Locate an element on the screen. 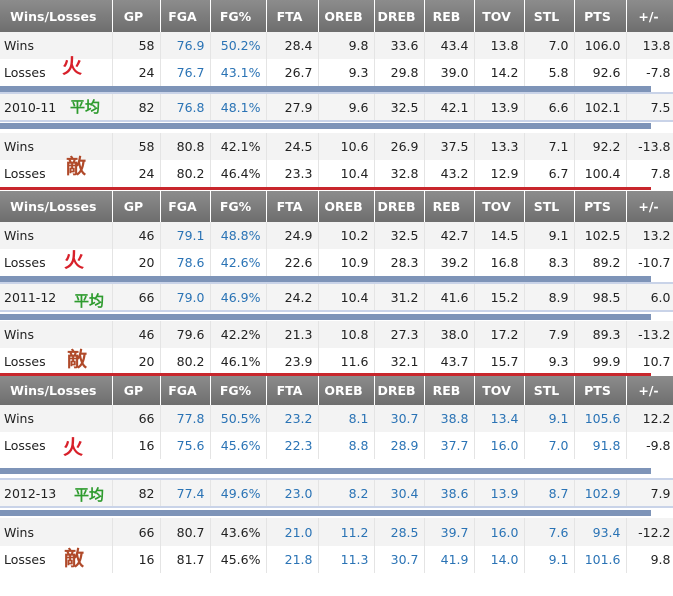  oreb-cell: 11.2 is located at coordinates (346, 532).